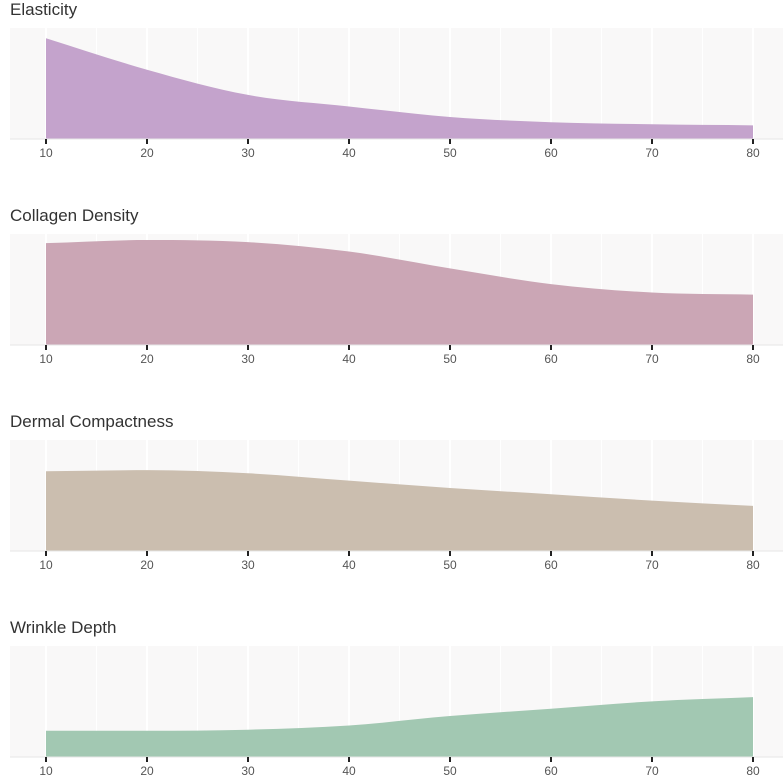  What do you see at coordinates (44, 9) in the screenshot?
I see `chart-title: Elasticity` at bounding box center [44, 9].